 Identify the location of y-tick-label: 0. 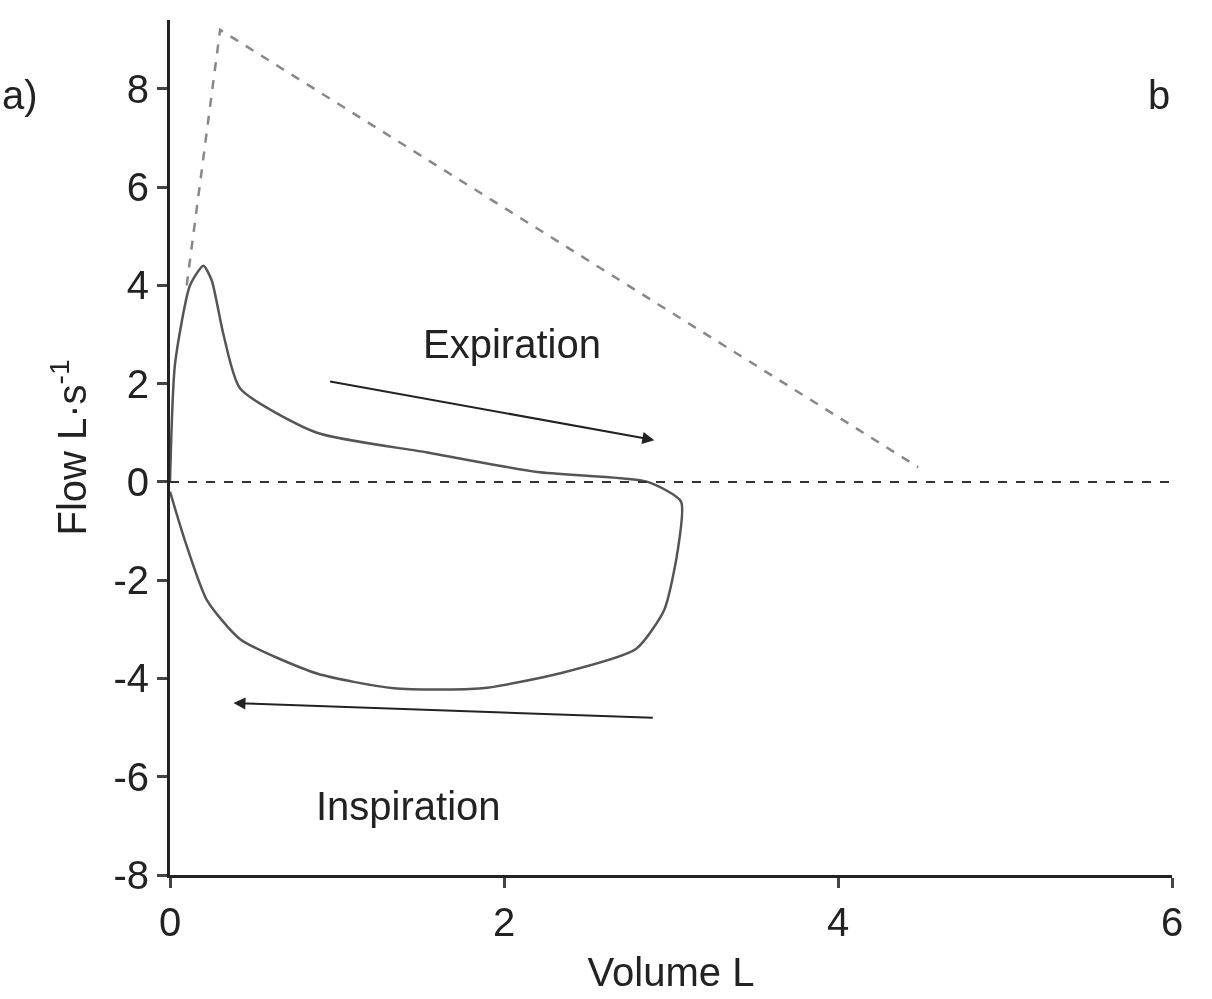
(137, 481).